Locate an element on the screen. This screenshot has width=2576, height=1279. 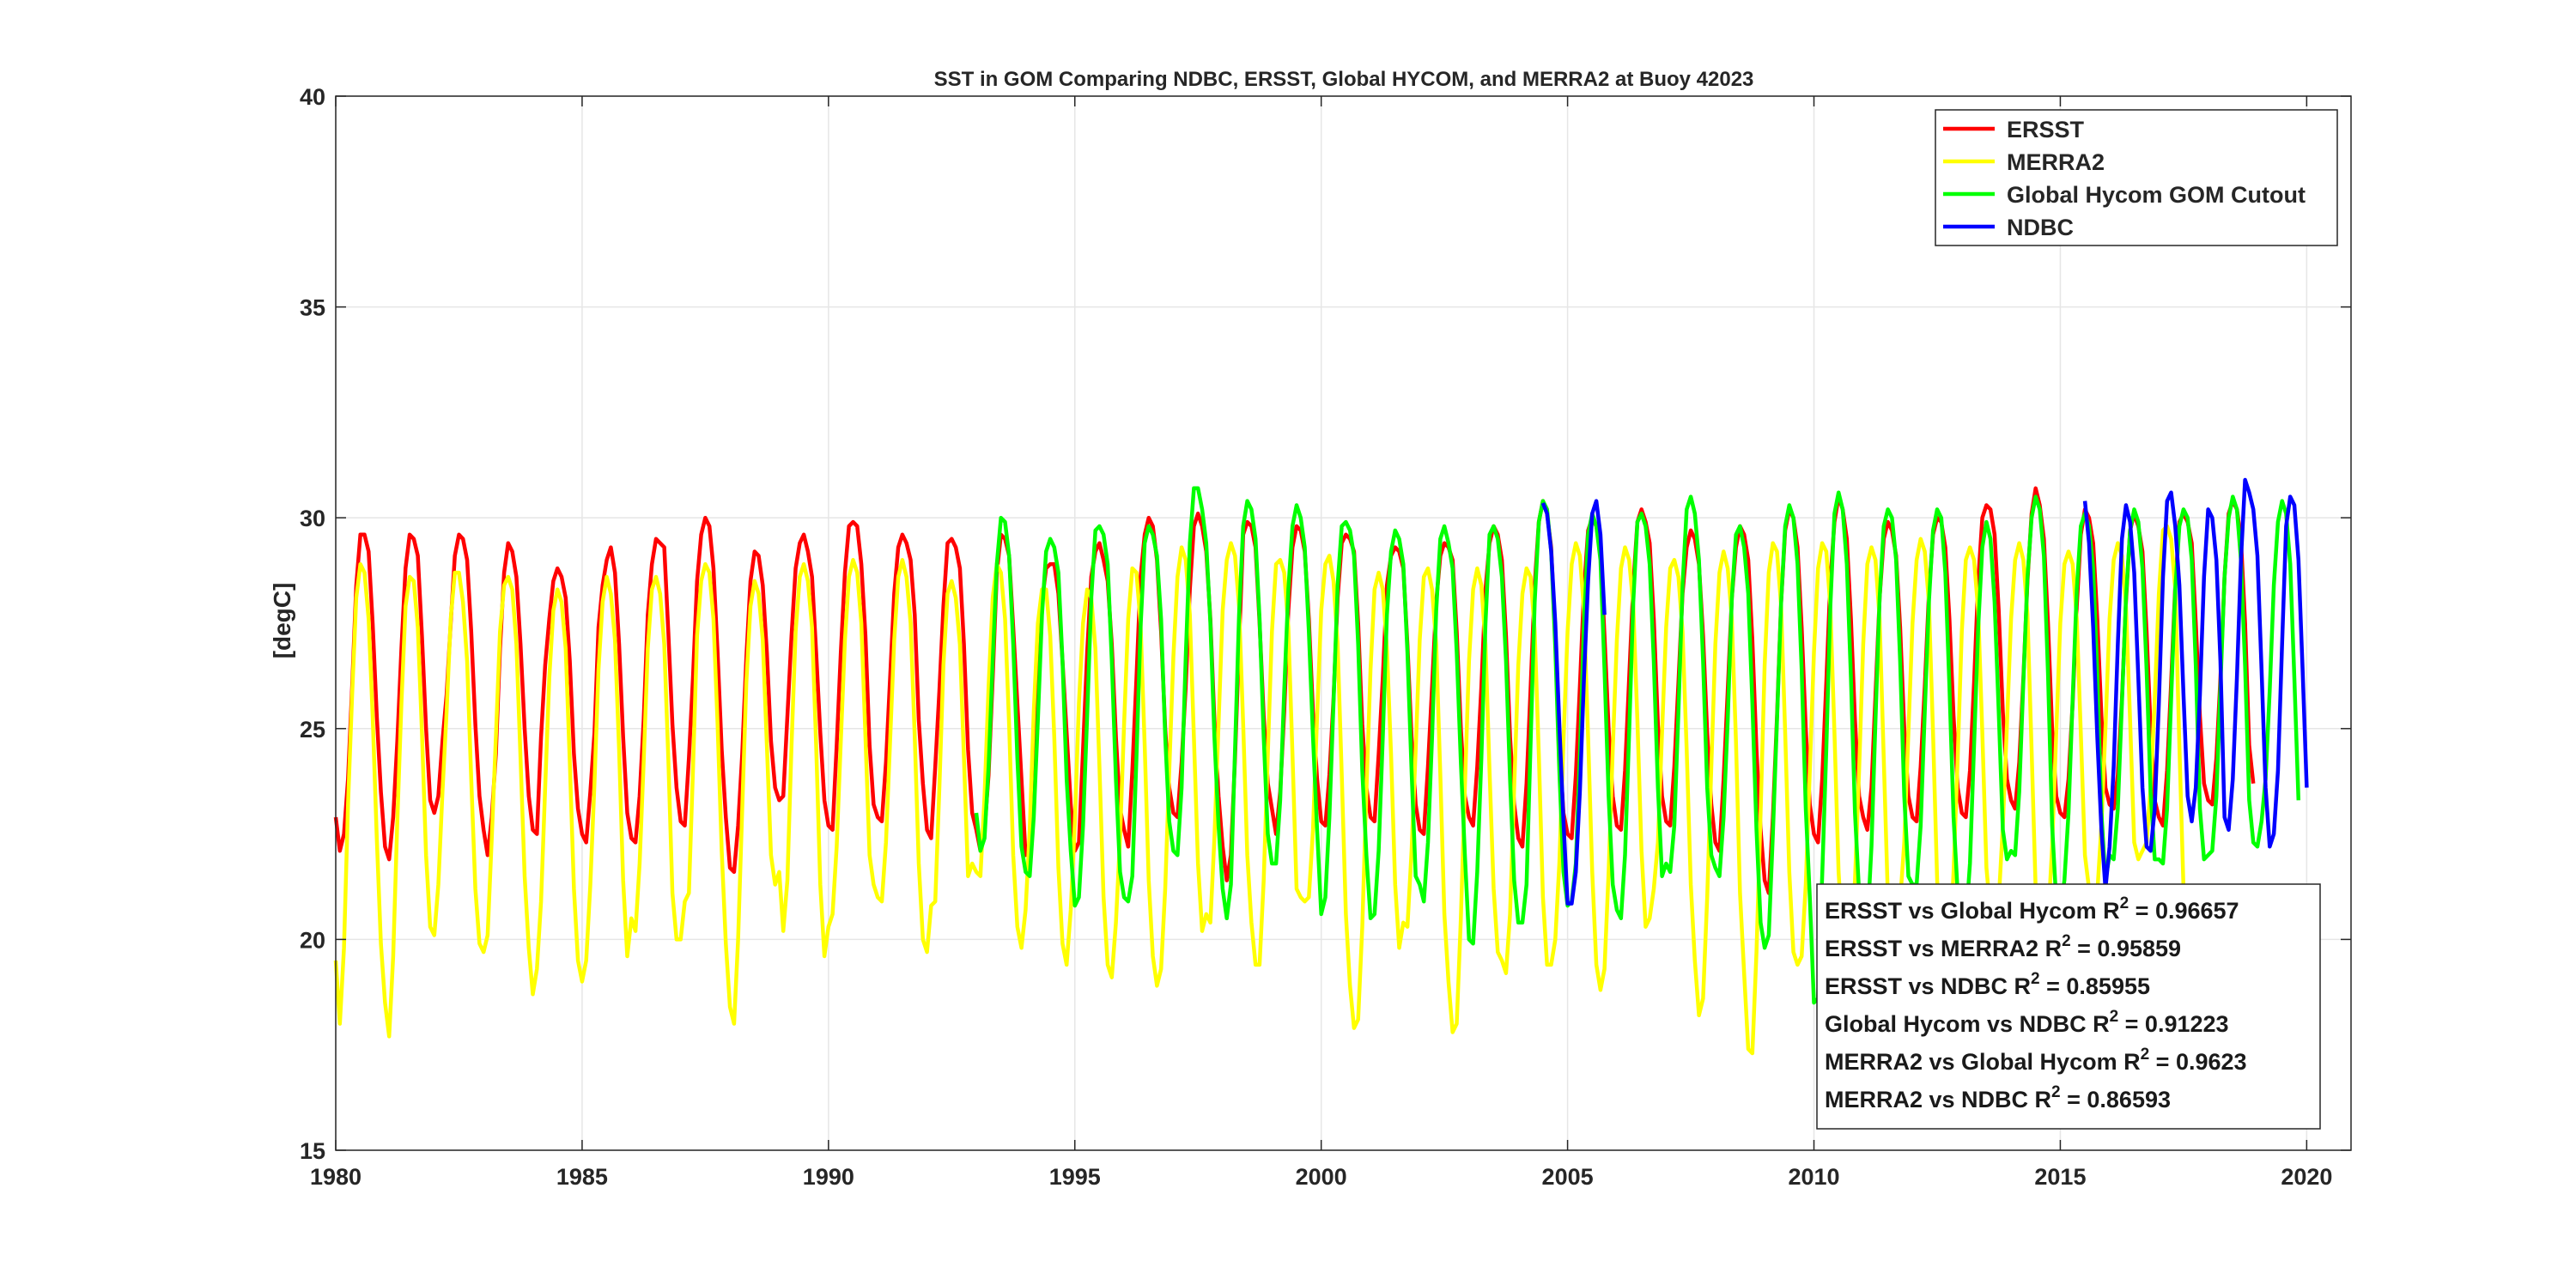
legend-label-ersst: ERSST is located at coordinates (2046, 129).